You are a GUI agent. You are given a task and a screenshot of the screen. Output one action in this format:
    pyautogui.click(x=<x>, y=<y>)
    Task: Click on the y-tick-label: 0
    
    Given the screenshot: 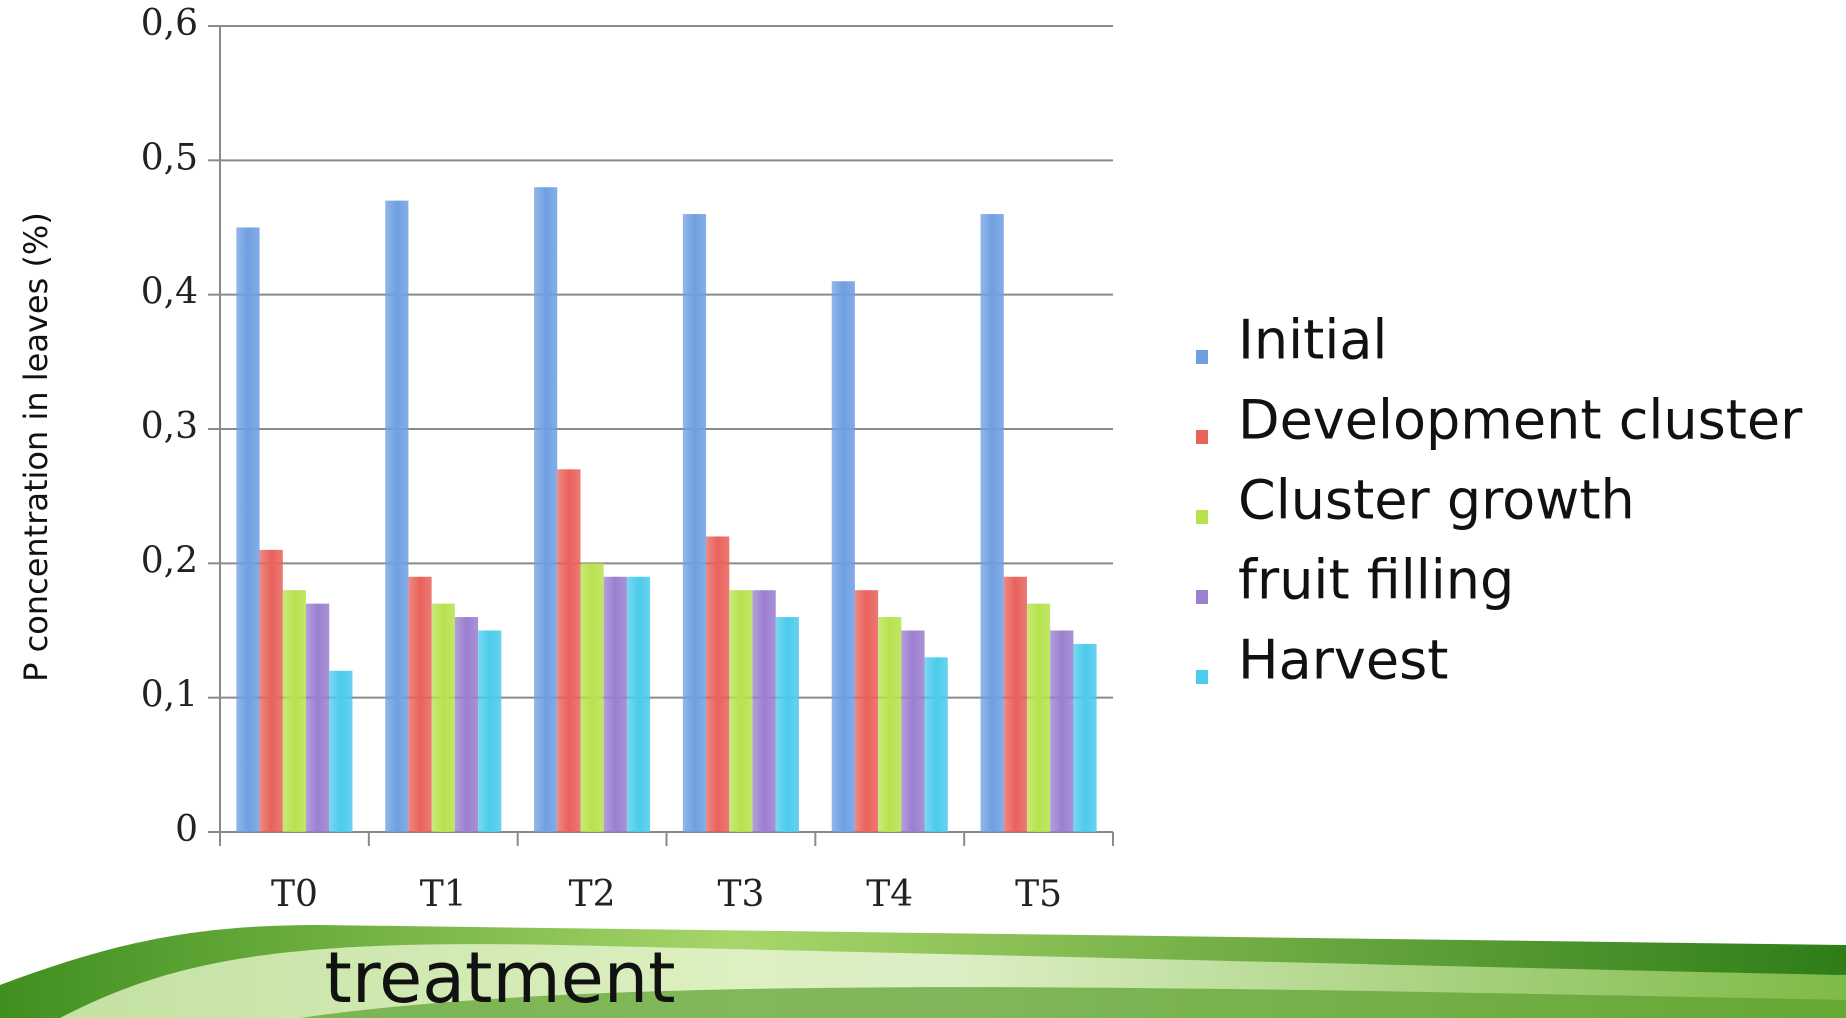 What is the action you would take?
    pyautogui.click(x=186, y=829)
    